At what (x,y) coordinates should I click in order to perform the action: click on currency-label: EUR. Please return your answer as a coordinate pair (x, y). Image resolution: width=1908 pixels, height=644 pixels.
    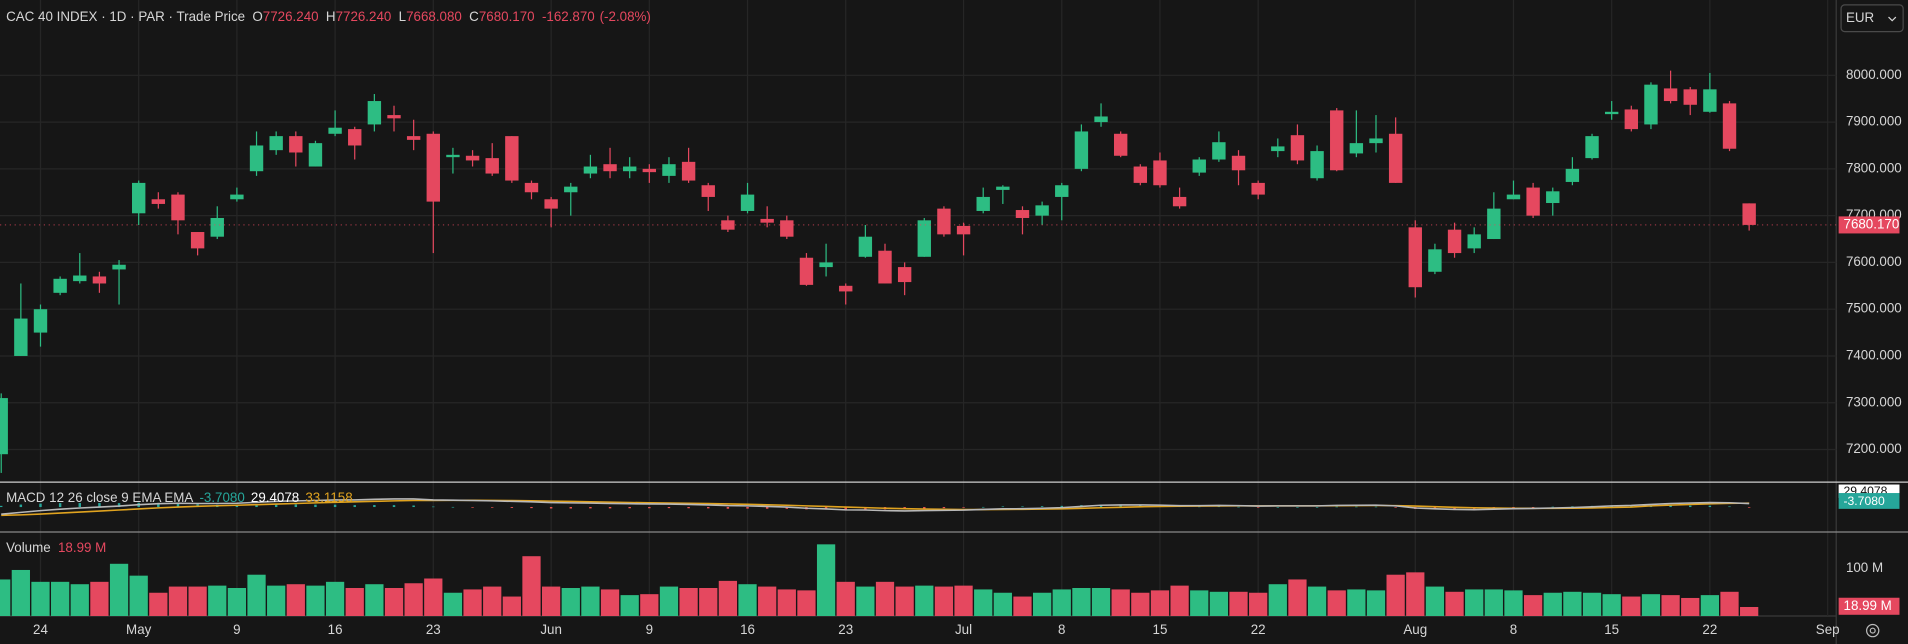
    Looking at the image, I should click on (1860, 17).